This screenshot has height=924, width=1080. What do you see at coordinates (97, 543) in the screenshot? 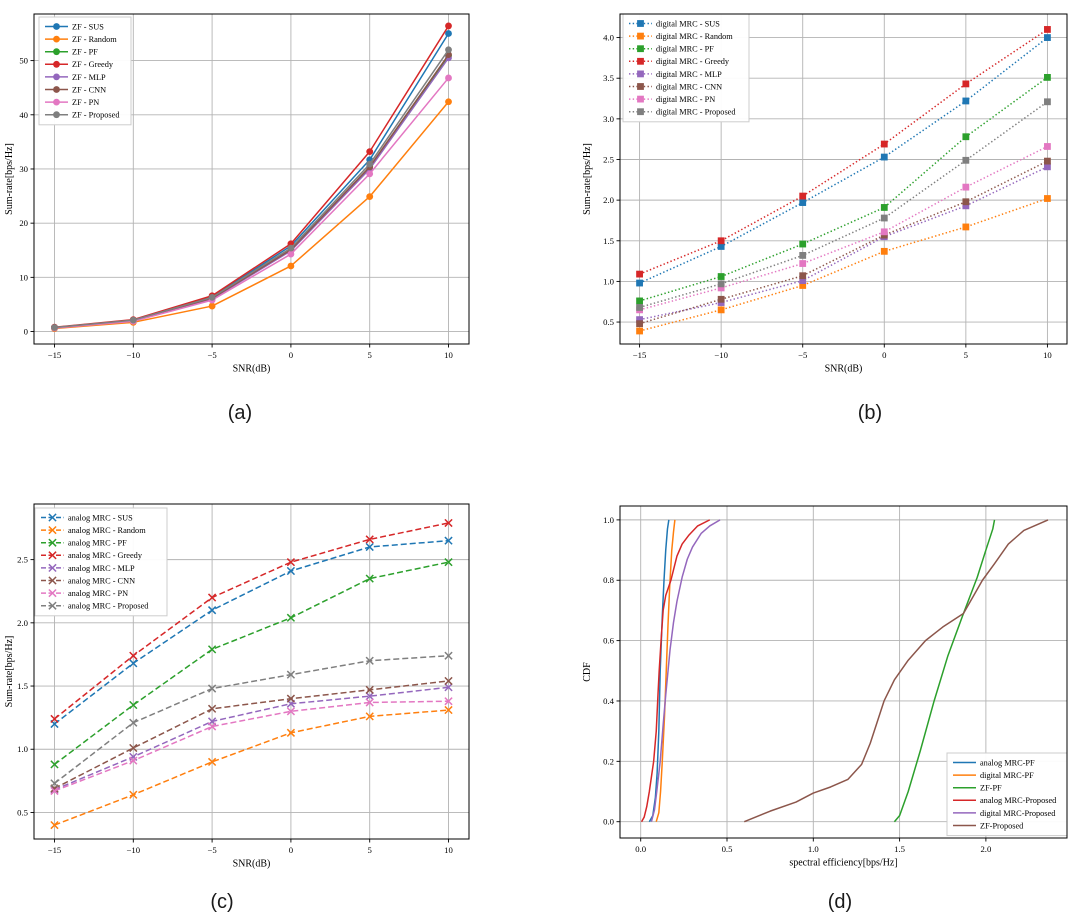
I see `svg-text: analog MRC - PF` at bounding box center [97, 543].